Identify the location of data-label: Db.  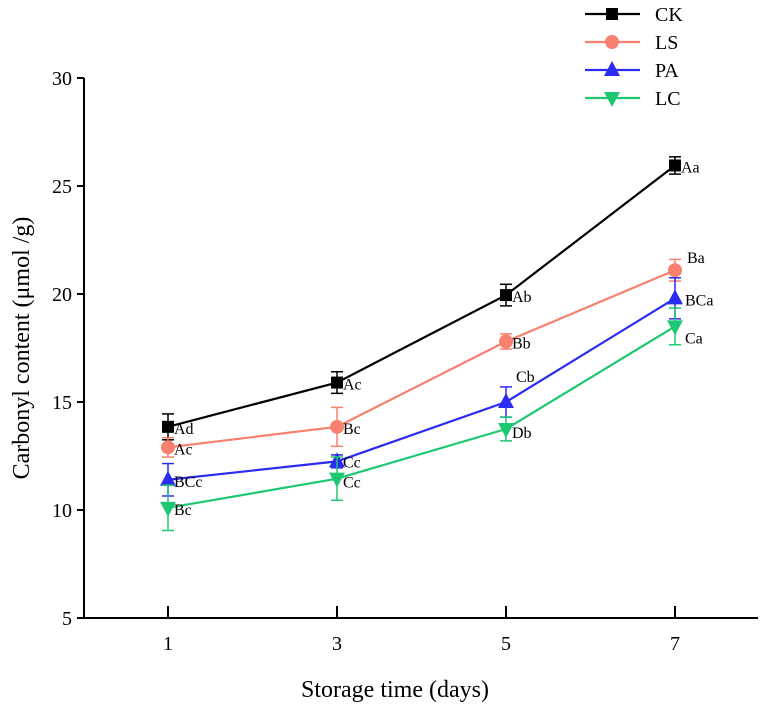
(522, 433).